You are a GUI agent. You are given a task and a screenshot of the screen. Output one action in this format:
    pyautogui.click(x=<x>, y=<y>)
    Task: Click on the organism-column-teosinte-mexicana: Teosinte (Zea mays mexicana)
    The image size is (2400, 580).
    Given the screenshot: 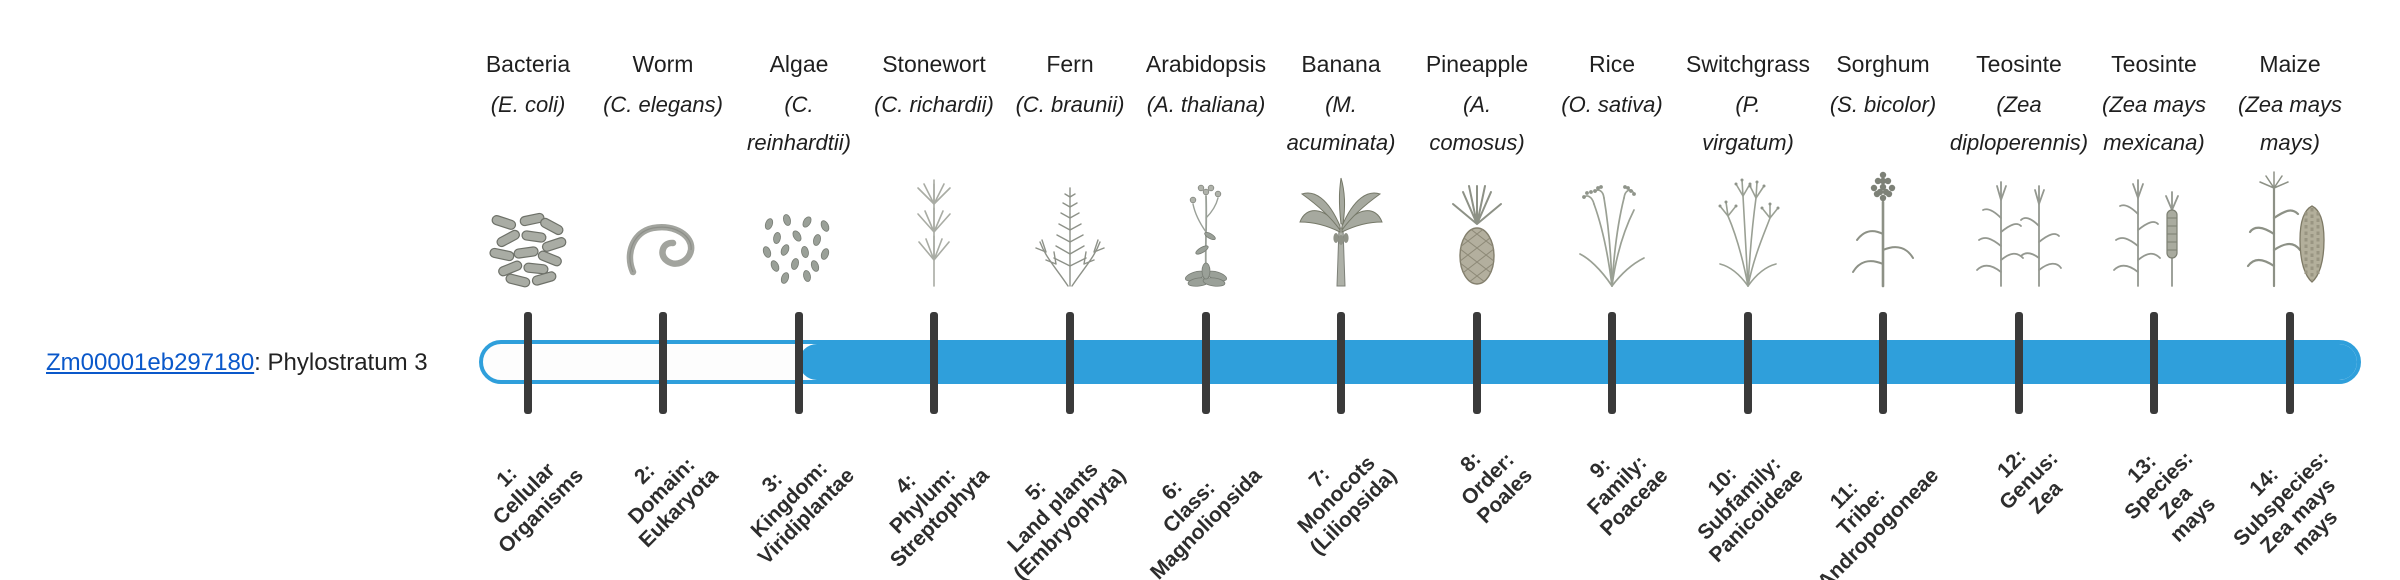 What is the action you would take?
    pyautogui.click(x=2154, y=168)
    